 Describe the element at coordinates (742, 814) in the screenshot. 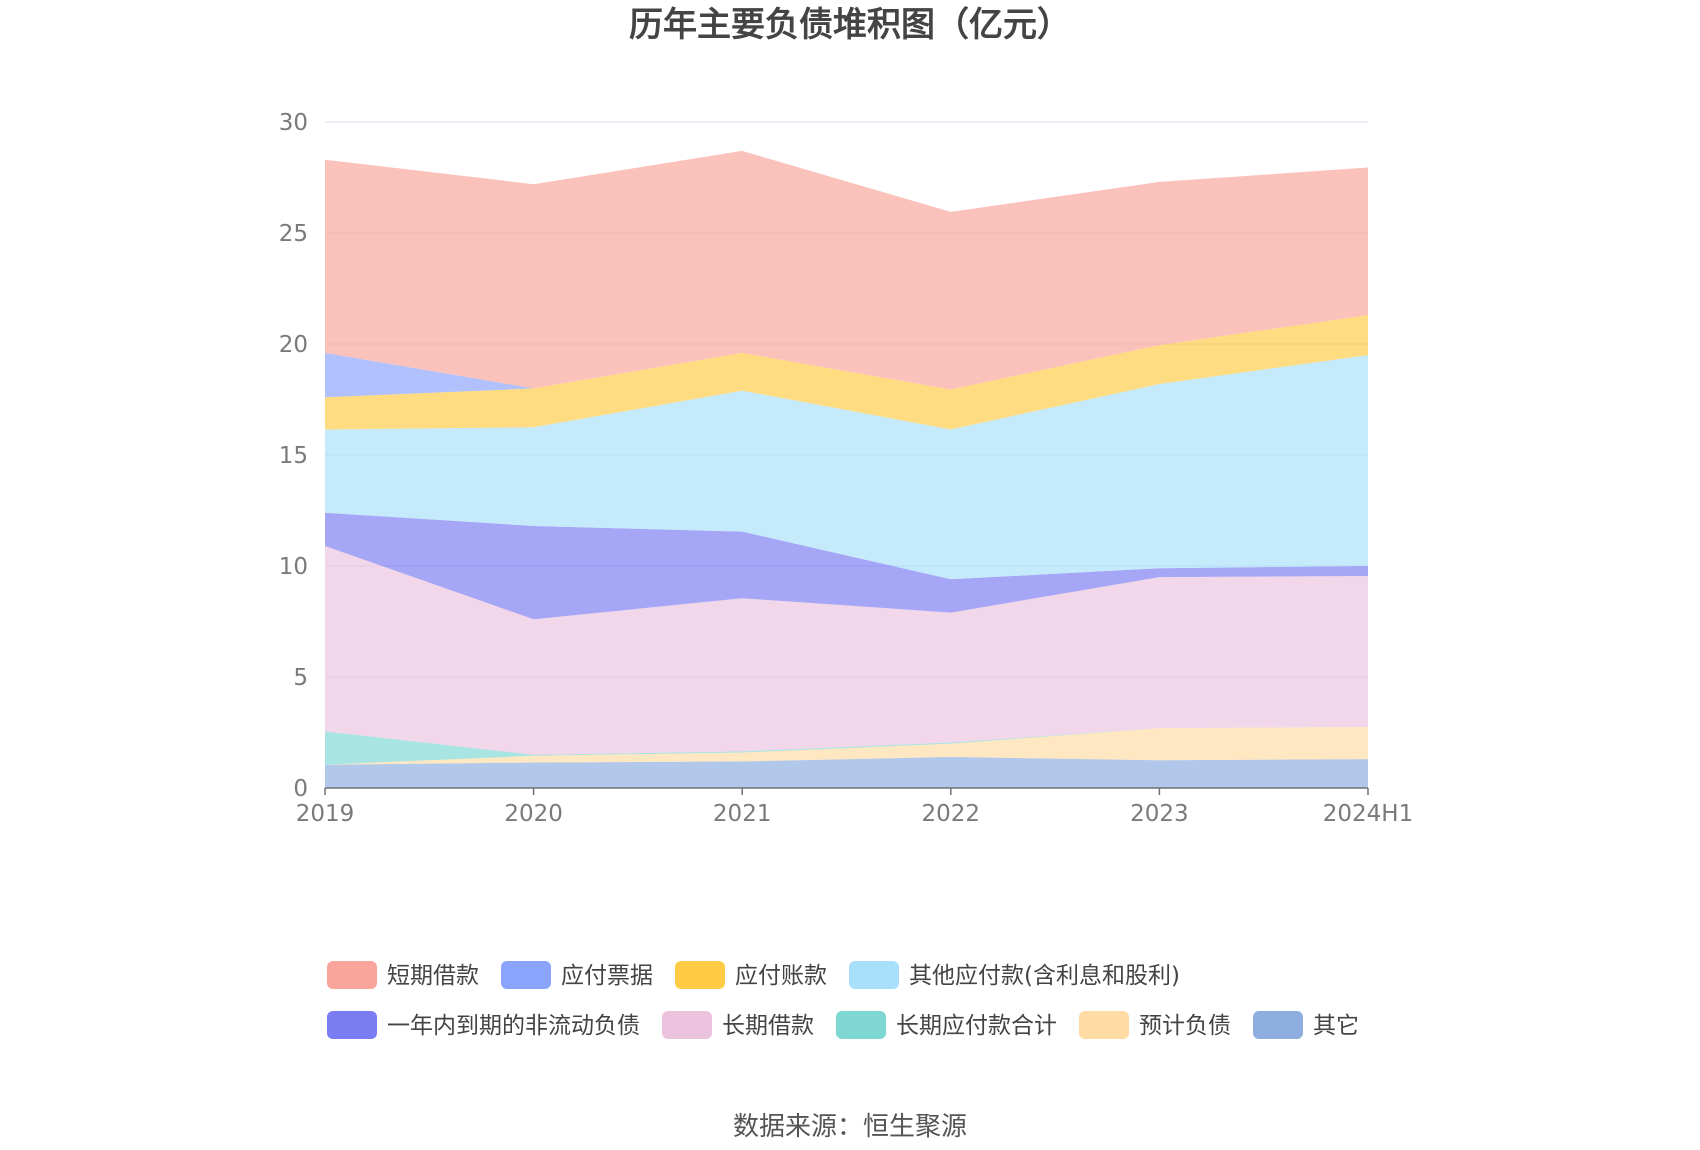

I see `x-tick-label: 2021` at that location.